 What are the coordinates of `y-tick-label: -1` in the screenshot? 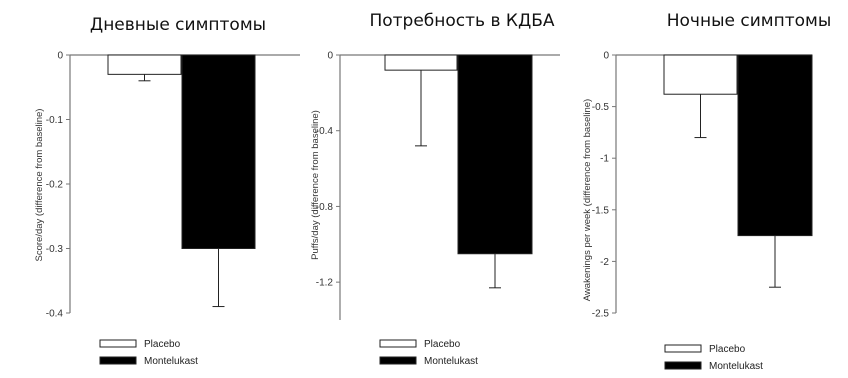 It's located at (604, 159).